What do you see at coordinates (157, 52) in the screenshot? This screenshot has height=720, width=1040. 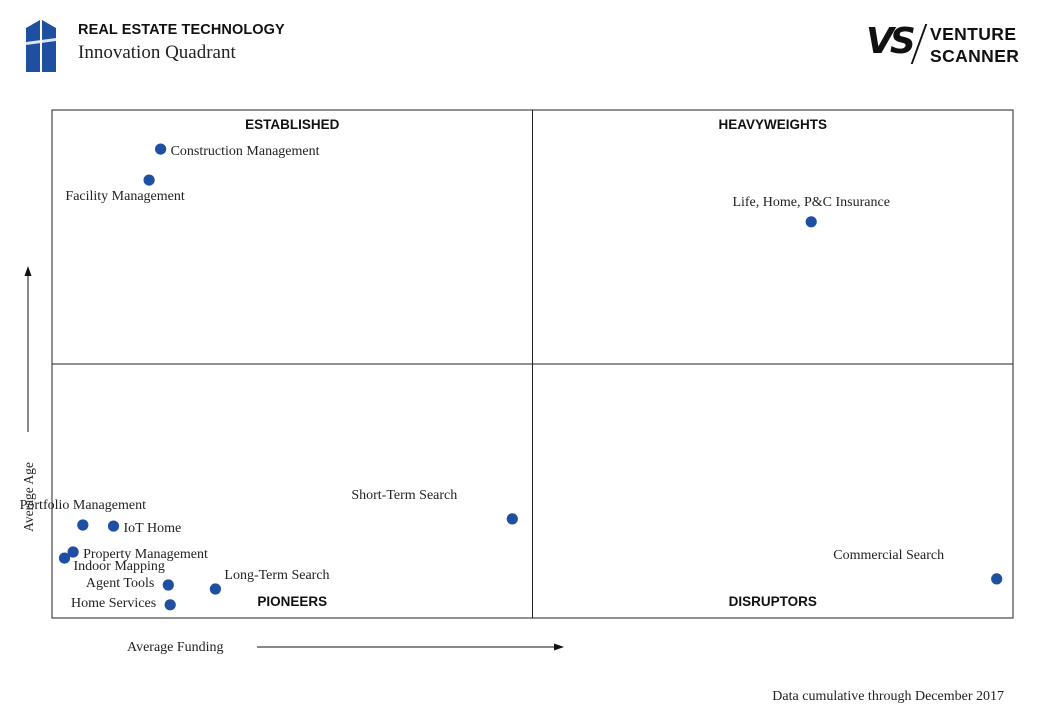 I see `page-subtitle: Innovation Quadrant` at bounding box center [157, 52].